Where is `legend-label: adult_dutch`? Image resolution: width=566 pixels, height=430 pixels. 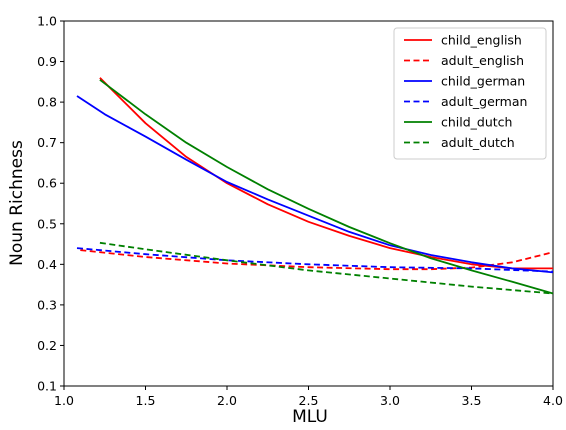 legend-label: adult_dutch is located at coordinates (478, 142).